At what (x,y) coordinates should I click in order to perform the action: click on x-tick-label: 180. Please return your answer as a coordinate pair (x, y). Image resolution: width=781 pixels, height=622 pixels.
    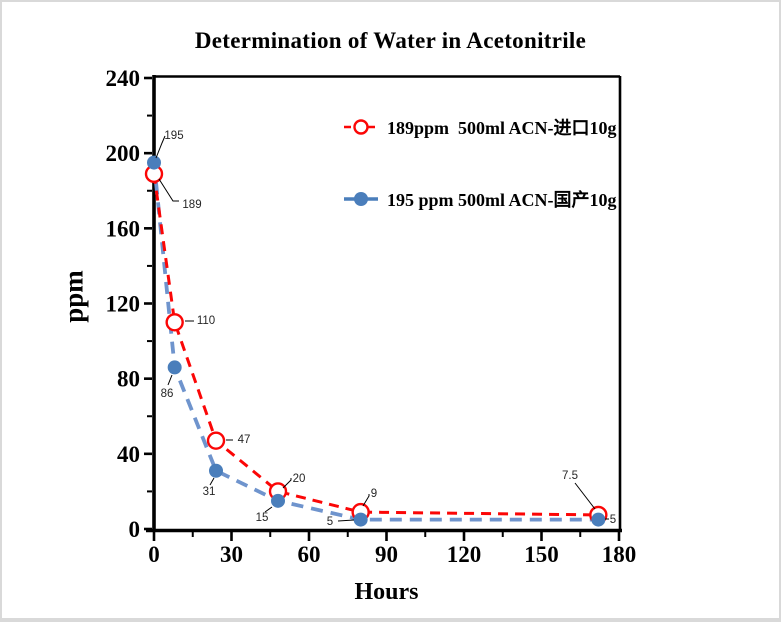
    Looking at the image, I should click on (619, 554).